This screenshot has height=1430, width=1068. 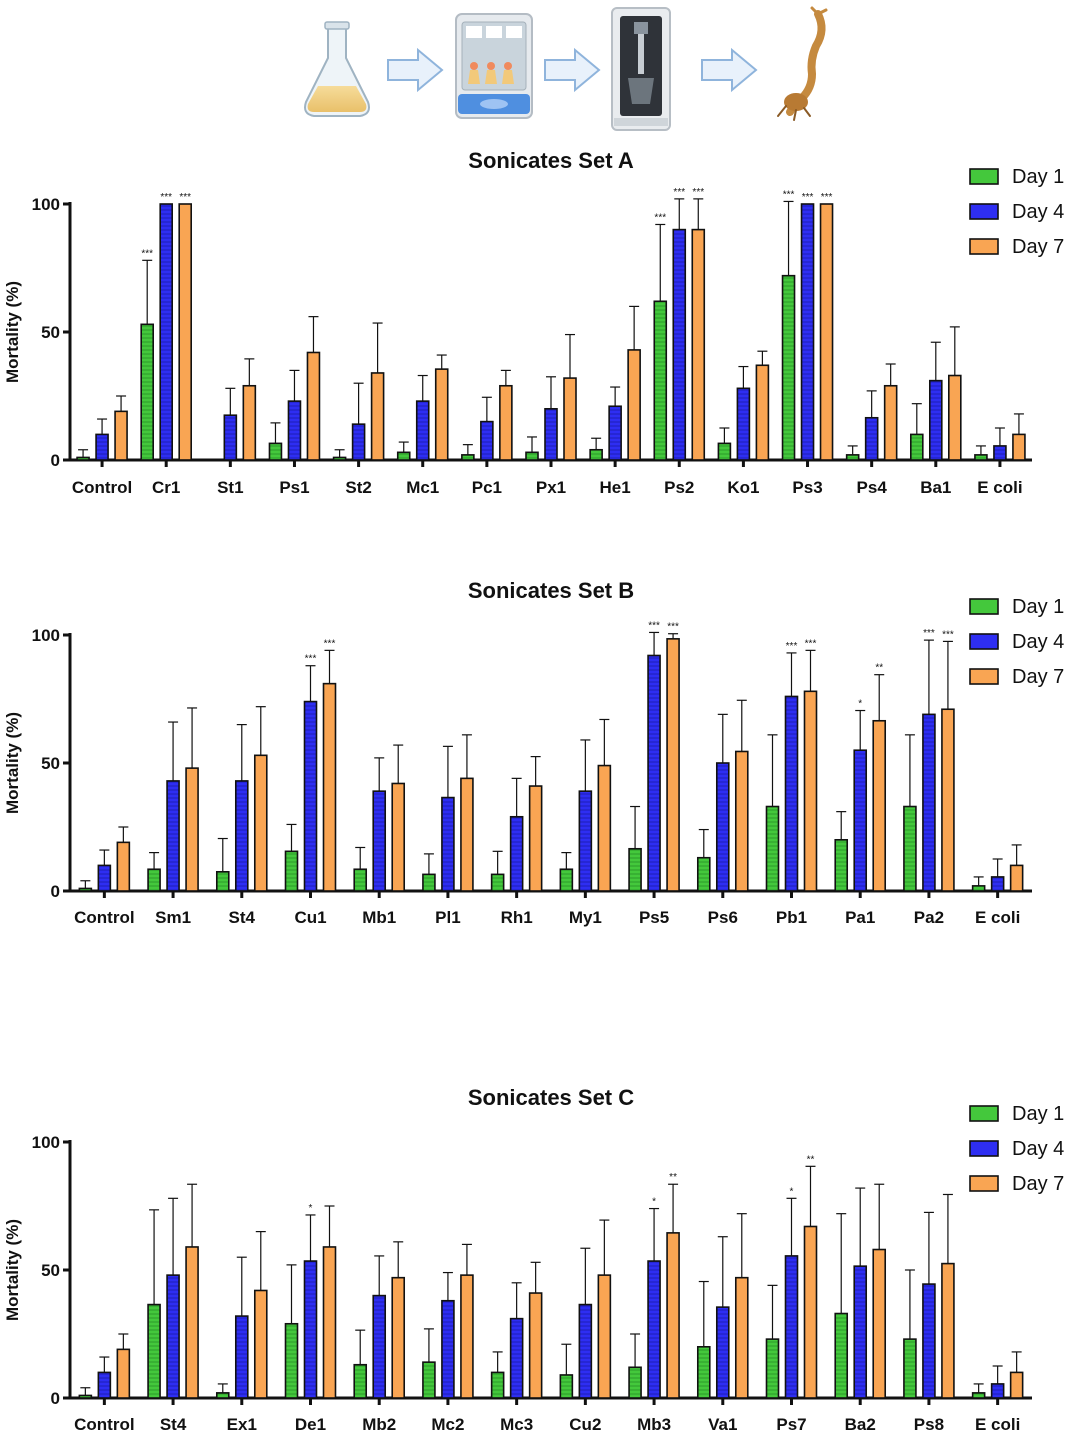 I want to click on significance-label: **, so click(x=673, y=1177).